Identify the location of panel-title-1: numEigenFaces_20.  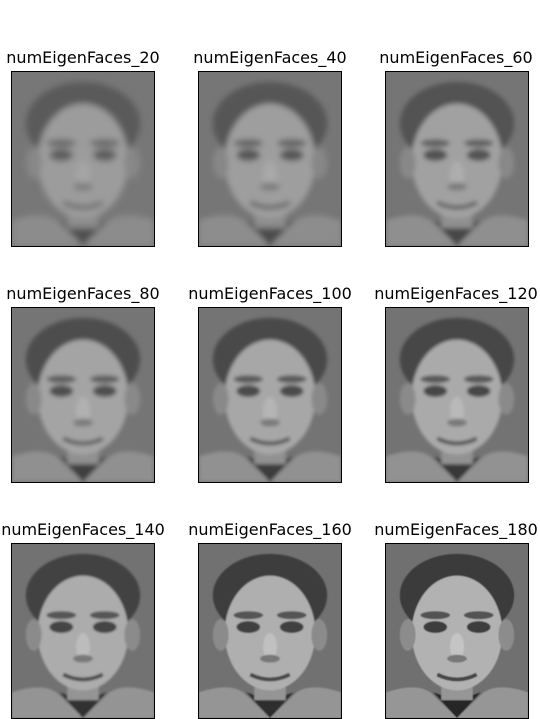
(83, 57).